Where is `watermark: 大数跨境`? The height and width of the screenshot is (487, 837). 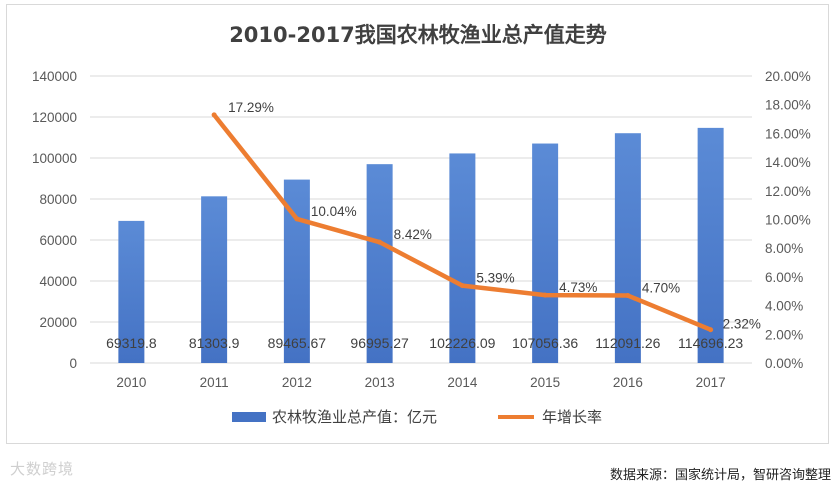 watermark: 大数跨境 is located at coordinates (42, 469).